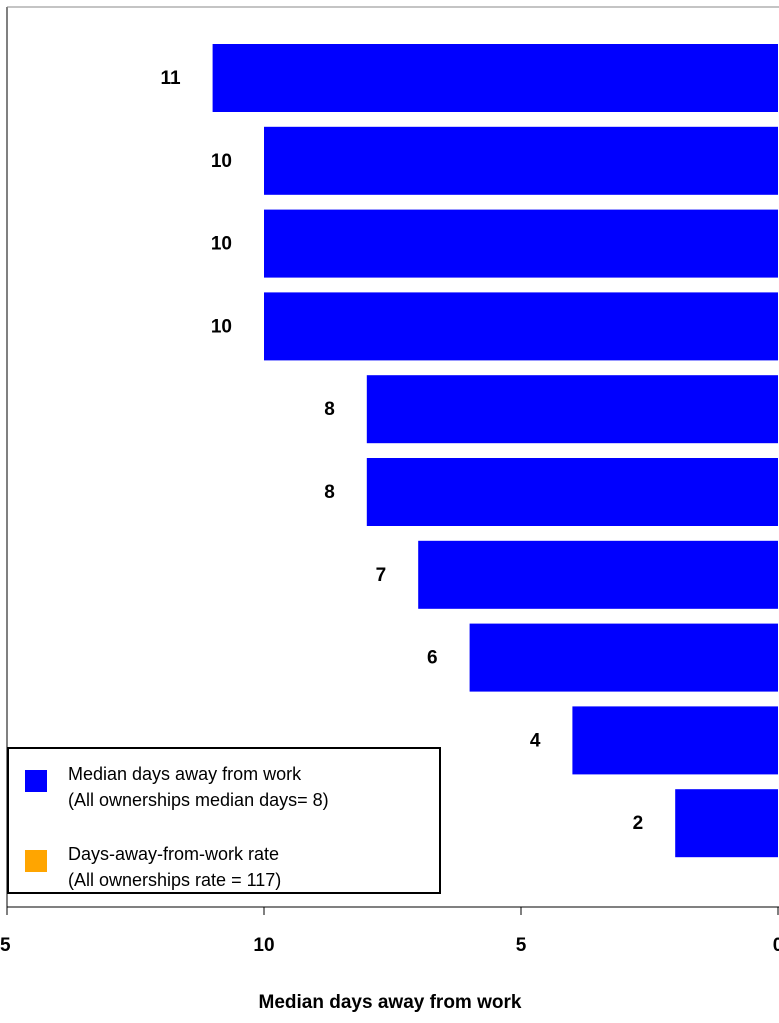 Image resolution: width=779 pixels, height=1023 pixels. I want to click on legend-label: (All ownerships rate = 117), so click(174, 880).